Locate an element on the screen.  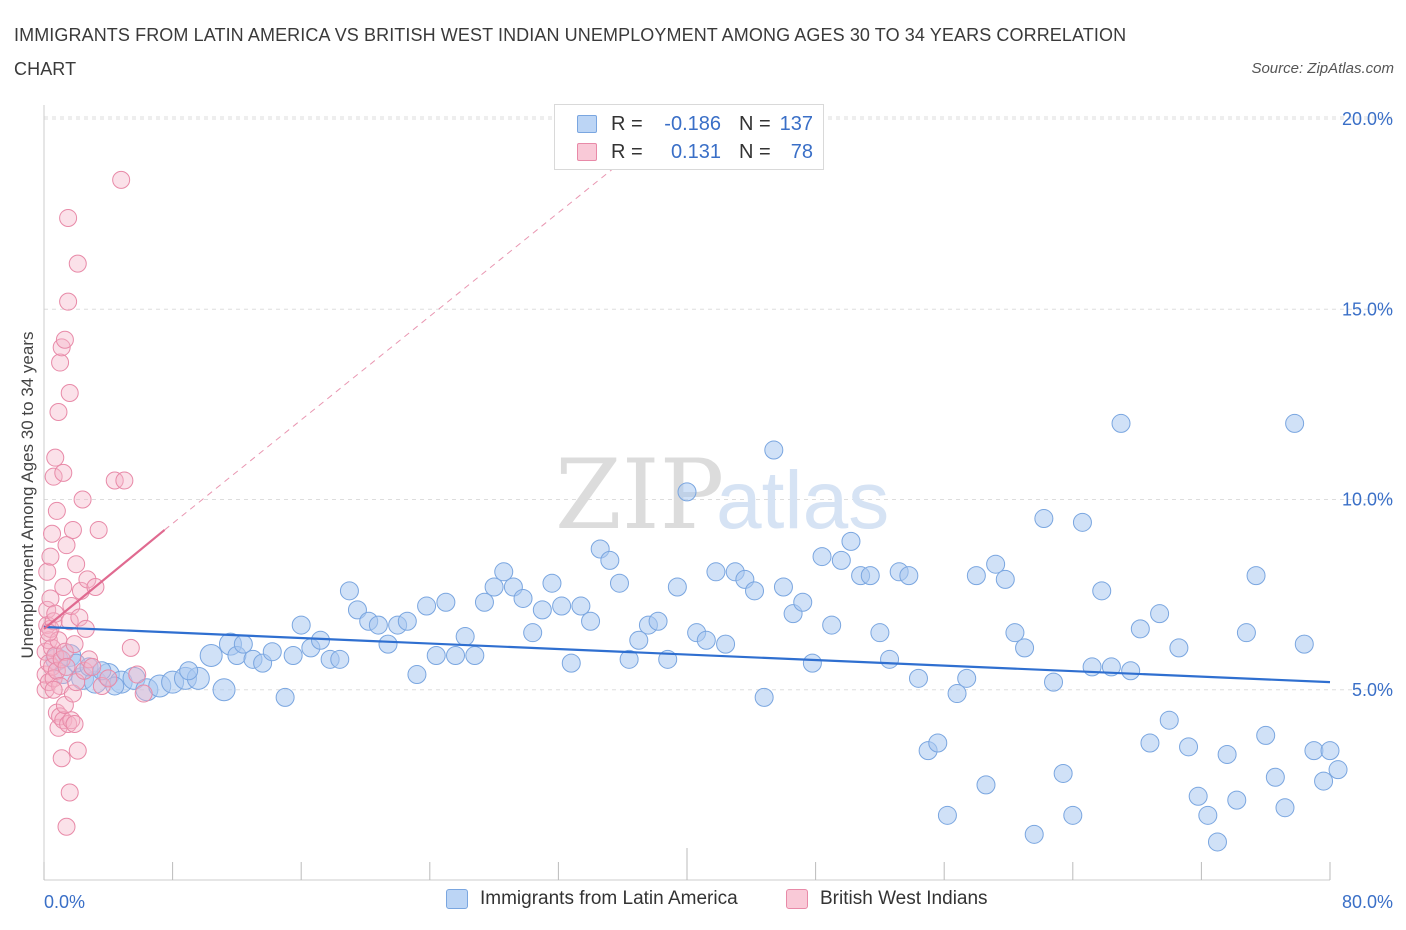
series-british-west-indians-points is located at coordinates (94, 503).